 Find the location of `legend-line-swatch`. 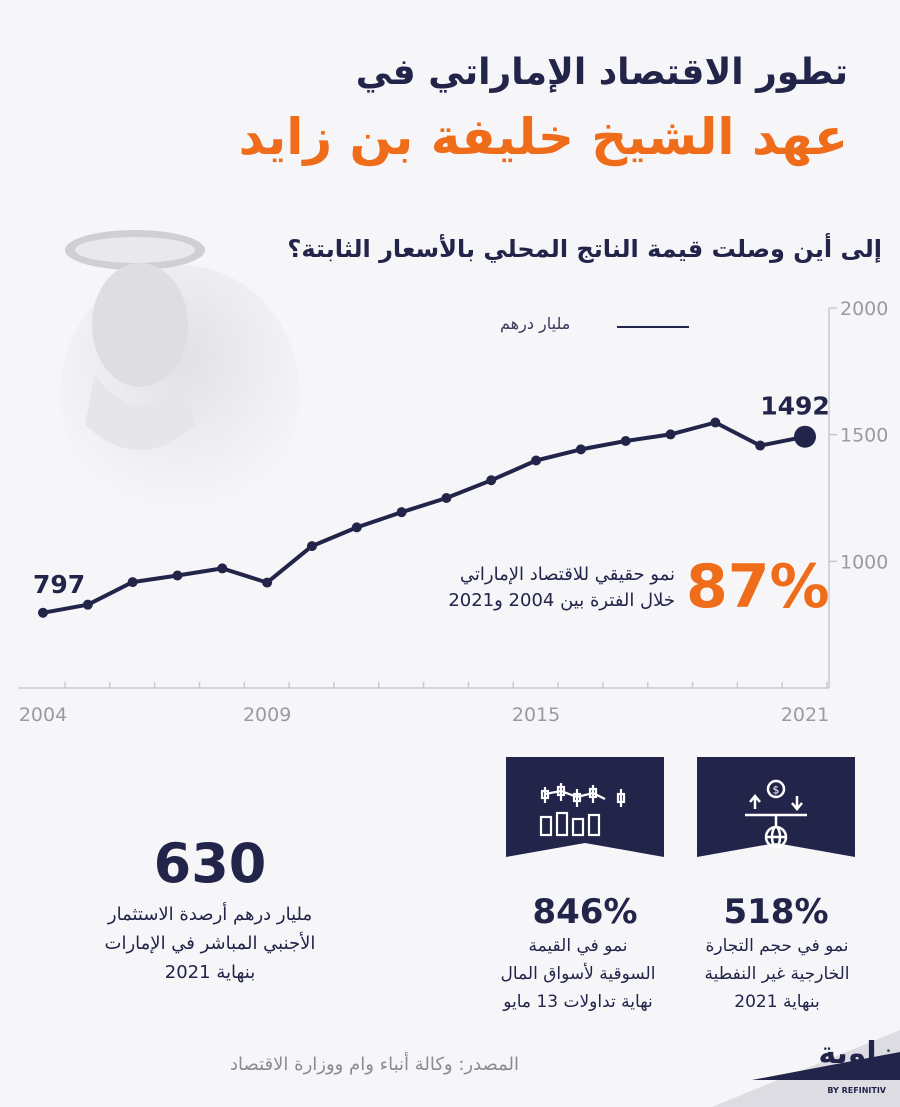

legend-line-swatch is located at coordinates (653, 327).